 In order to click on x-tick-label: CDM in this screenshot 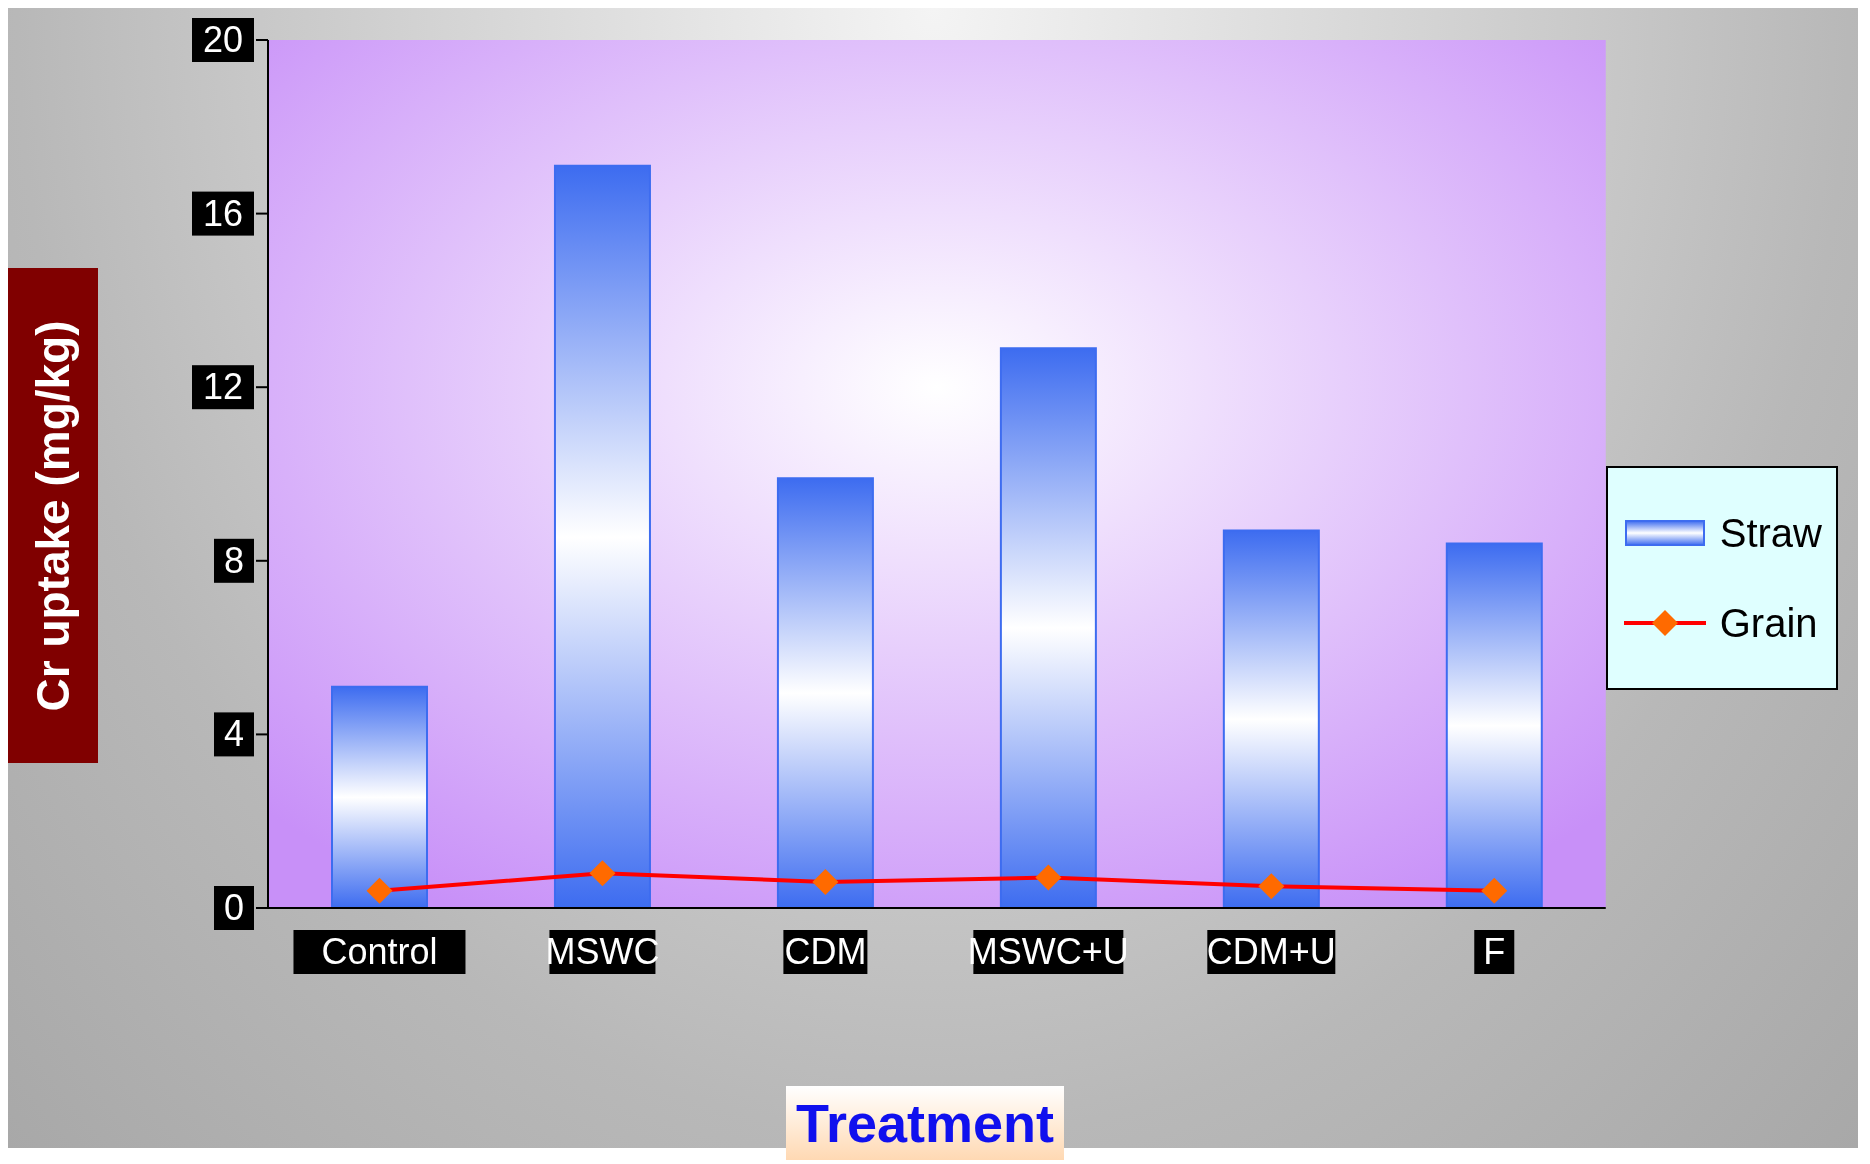, I will do `click(825, 951)`.